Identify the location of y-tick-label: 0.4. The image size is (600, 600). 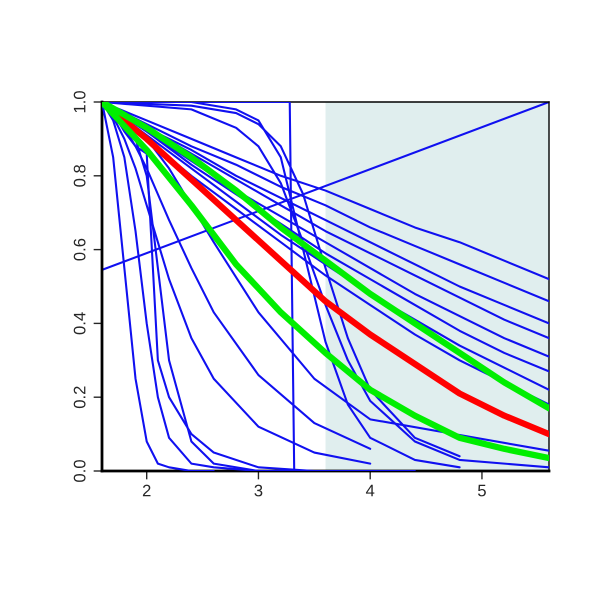
(80, 323).